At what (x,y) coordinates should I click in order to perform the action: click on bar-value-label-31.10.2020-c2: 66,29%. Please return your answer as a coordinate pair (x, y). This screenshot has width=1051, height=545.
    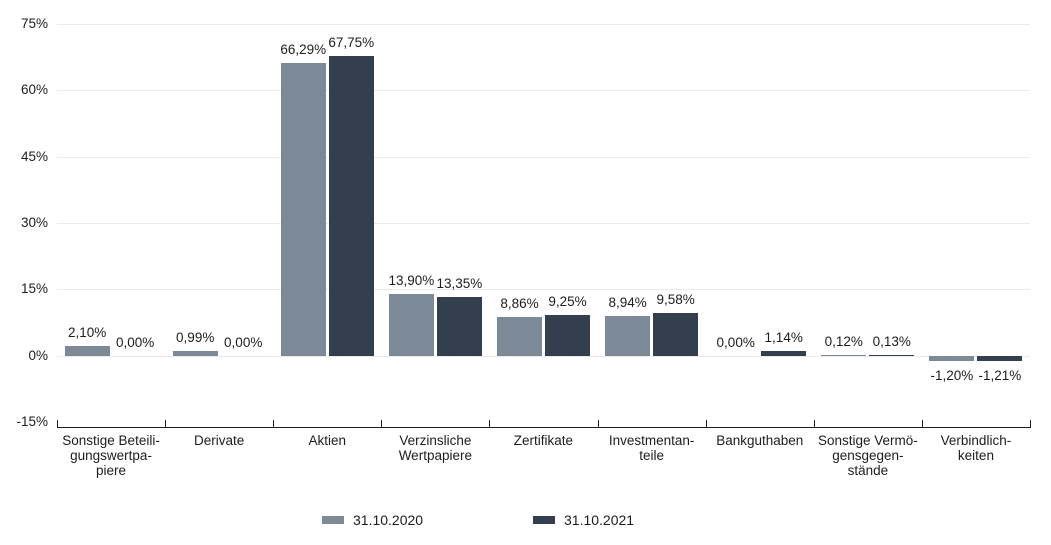
    Looking at the image, I should click on (303, 49).